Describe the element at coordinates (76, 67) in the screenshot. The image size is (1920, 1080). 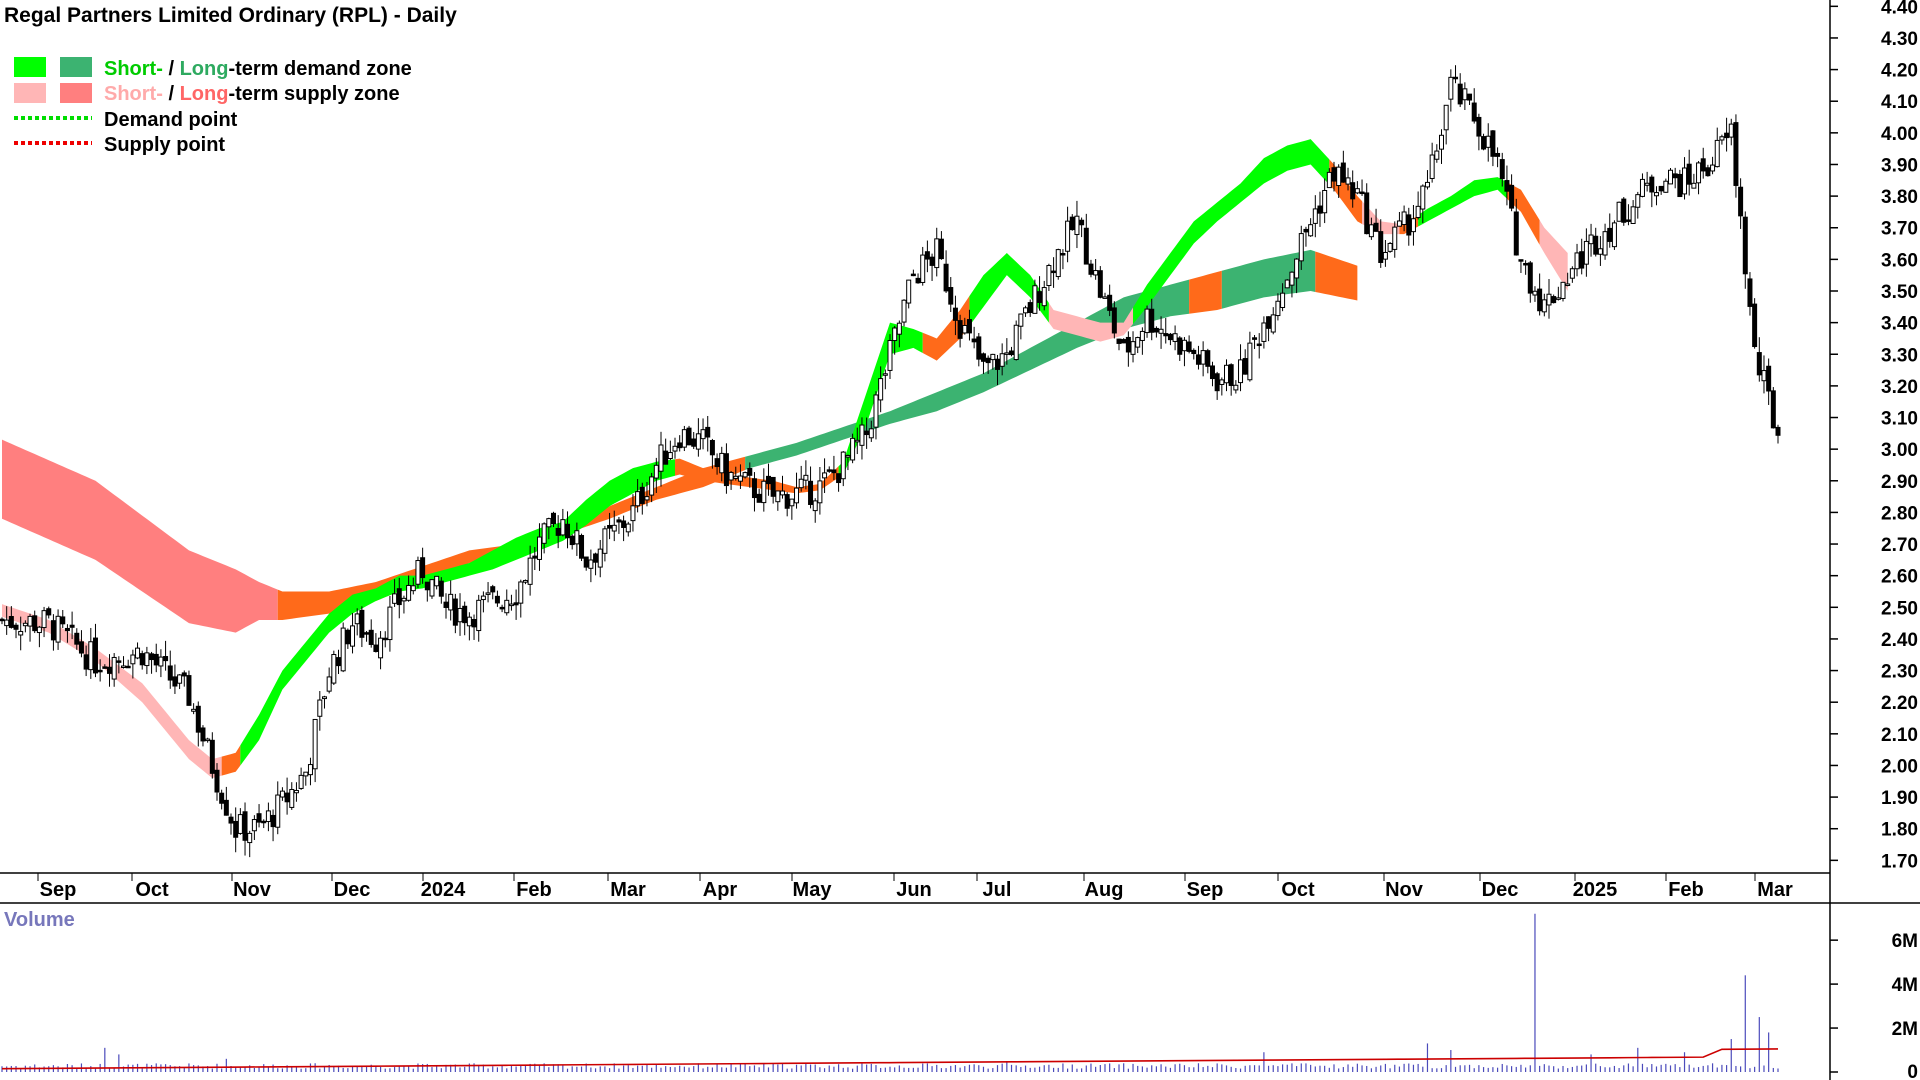
I see `legend-swatch-long-demand` at that location.